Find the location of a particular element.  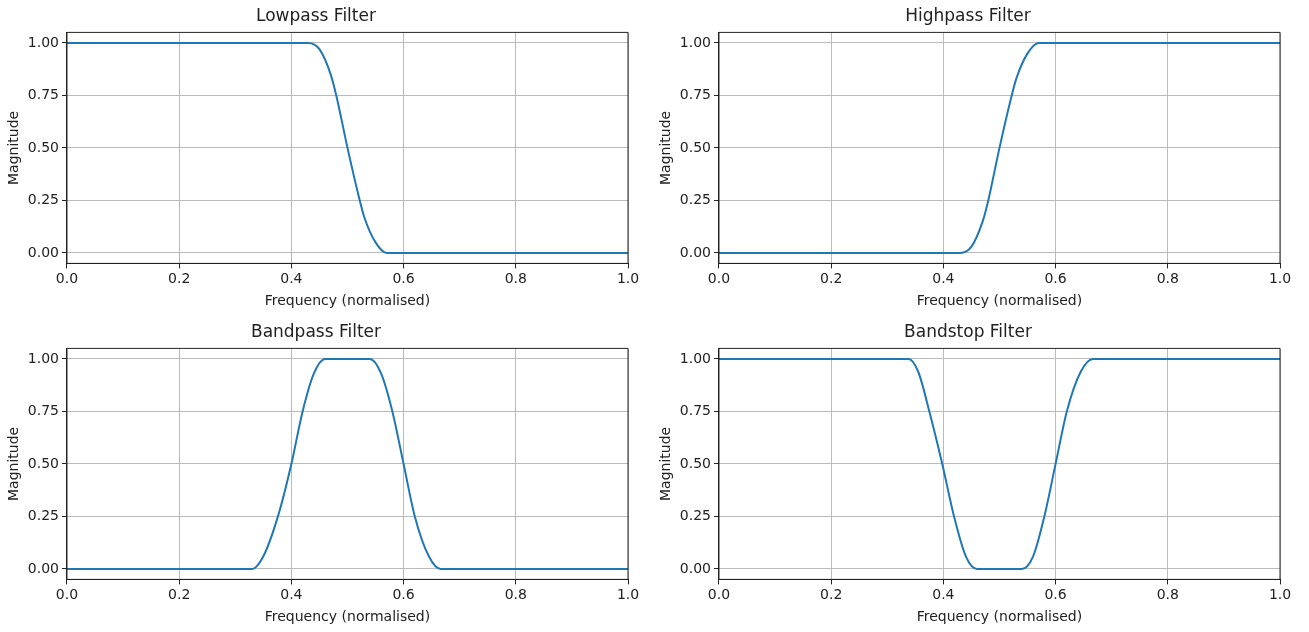

chart-title: Highpass Filter is located at coordinates (968, 14).